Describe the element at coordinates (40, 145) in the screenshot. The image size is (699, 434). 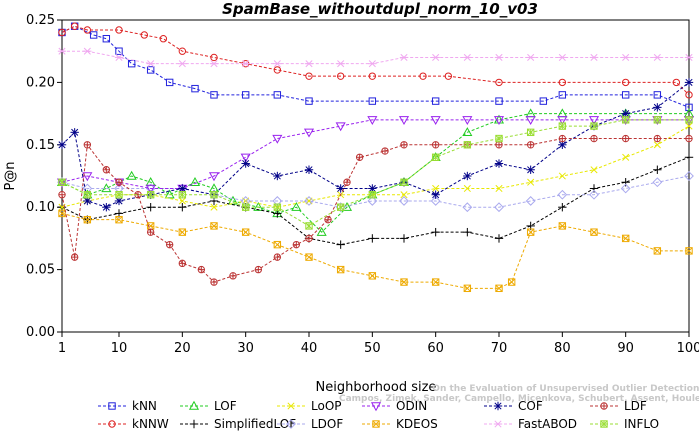
I see `y-tick-label: 0.15` at that location.